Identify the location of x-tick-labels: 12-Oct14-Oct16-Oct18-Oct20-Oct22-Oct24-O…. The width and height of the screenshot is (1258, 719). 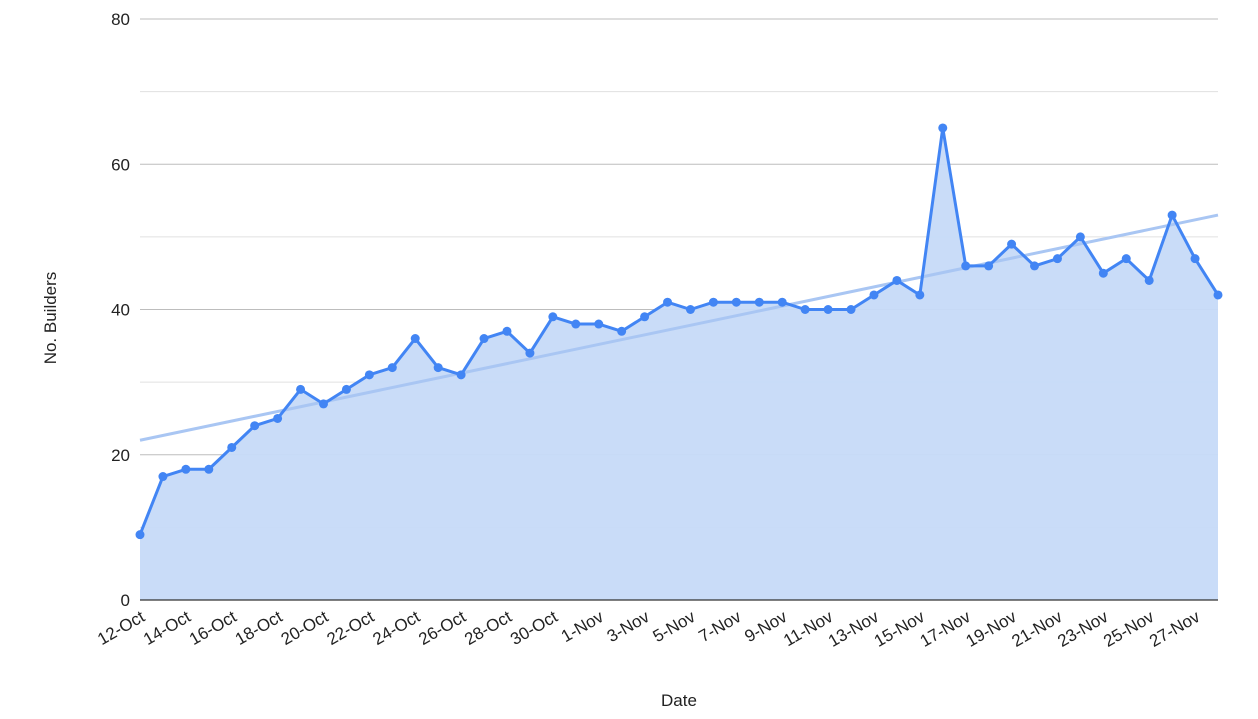
(648, 629).